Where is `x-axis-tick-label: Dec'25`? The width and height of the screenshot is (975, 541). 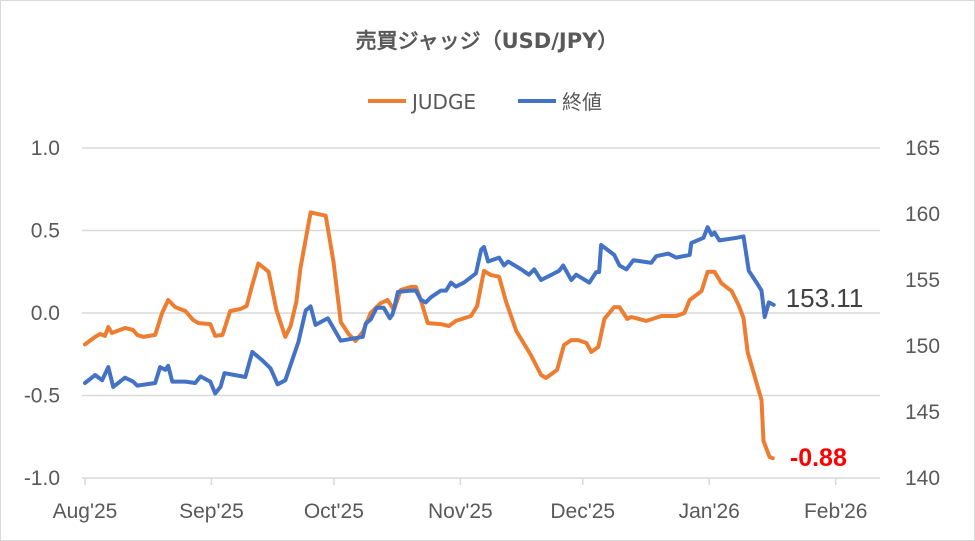
x-axis-tick-label: Dec'25 is located at coordinates (582, 511).